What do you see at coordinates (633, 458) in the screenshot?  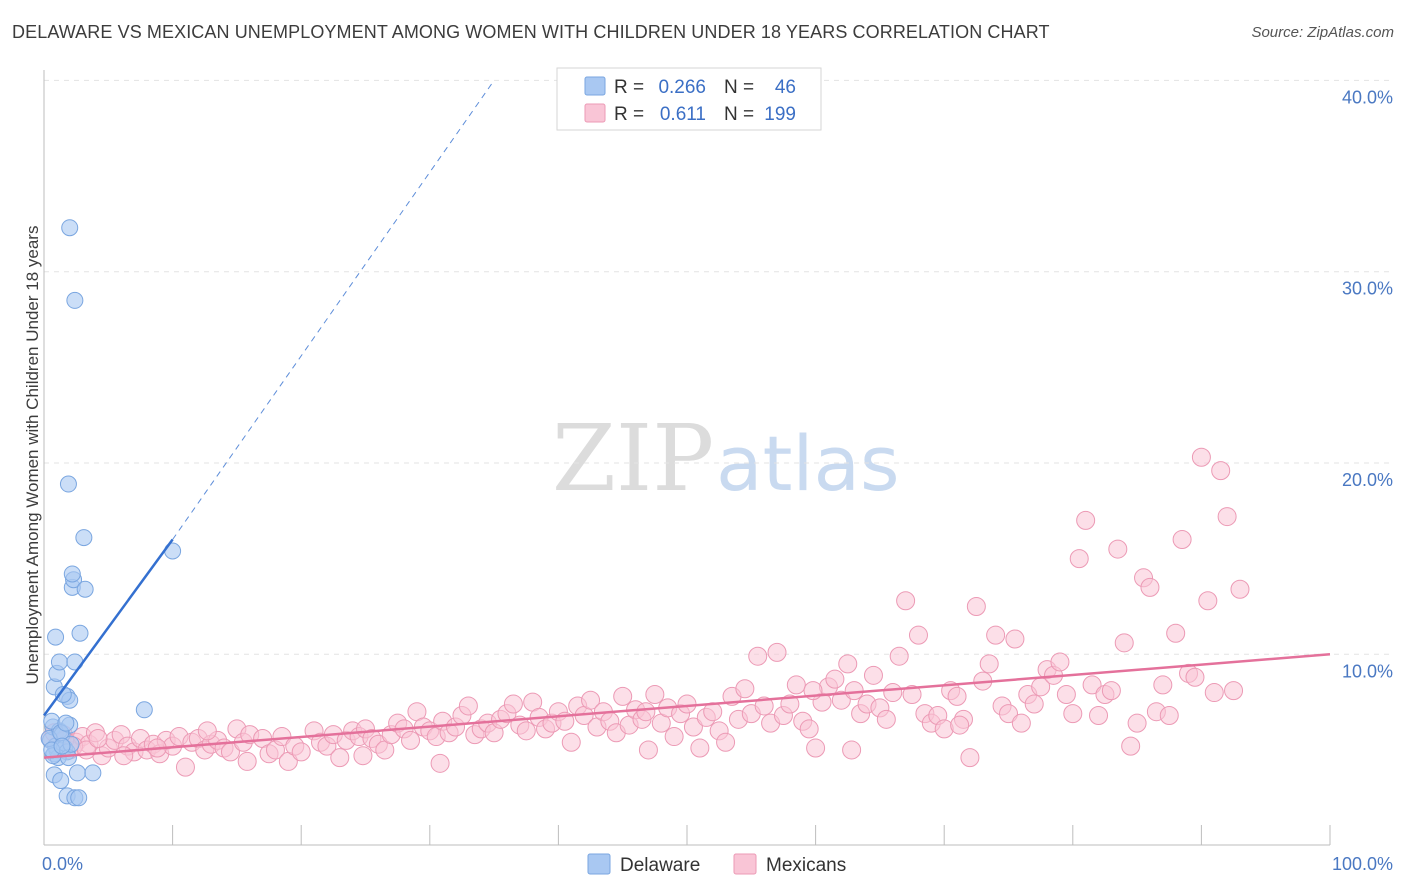 I see `watermark-zip: ZIP` at bounding box center [633, 458].